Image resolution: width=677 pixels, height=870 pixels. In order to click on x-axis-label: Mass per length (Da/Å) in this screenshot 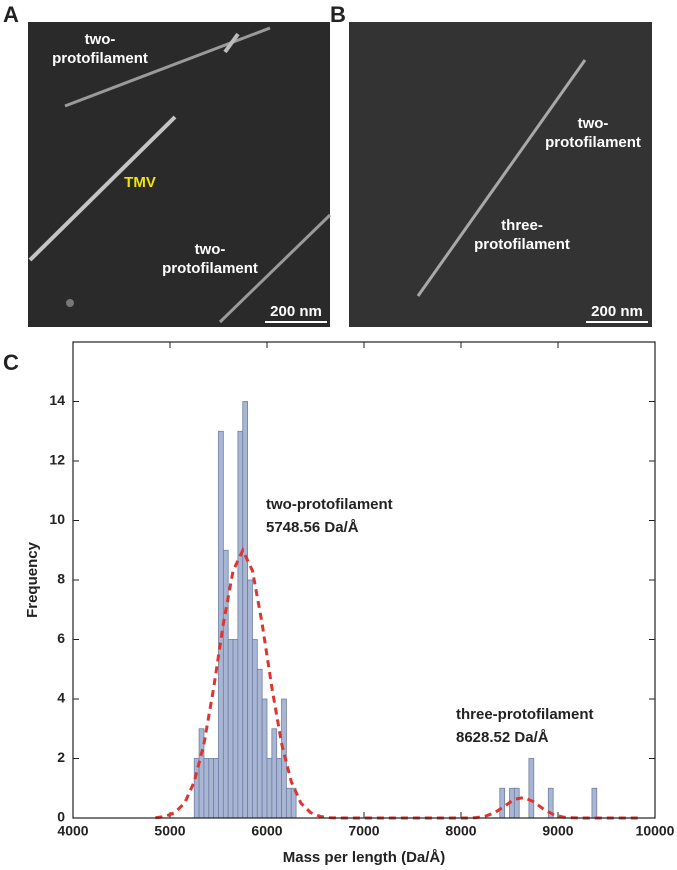, I will do `click(364, 857)`.